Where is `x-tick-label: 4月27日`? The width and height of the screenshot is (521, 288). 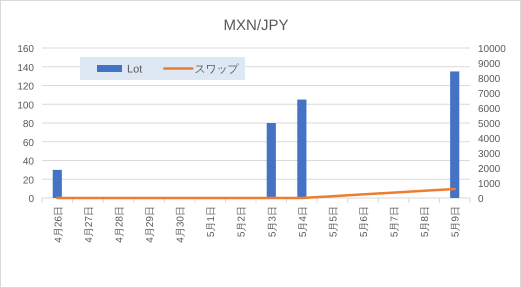
x-tick-label: 4月27日 is located at coordinates (89, 224).